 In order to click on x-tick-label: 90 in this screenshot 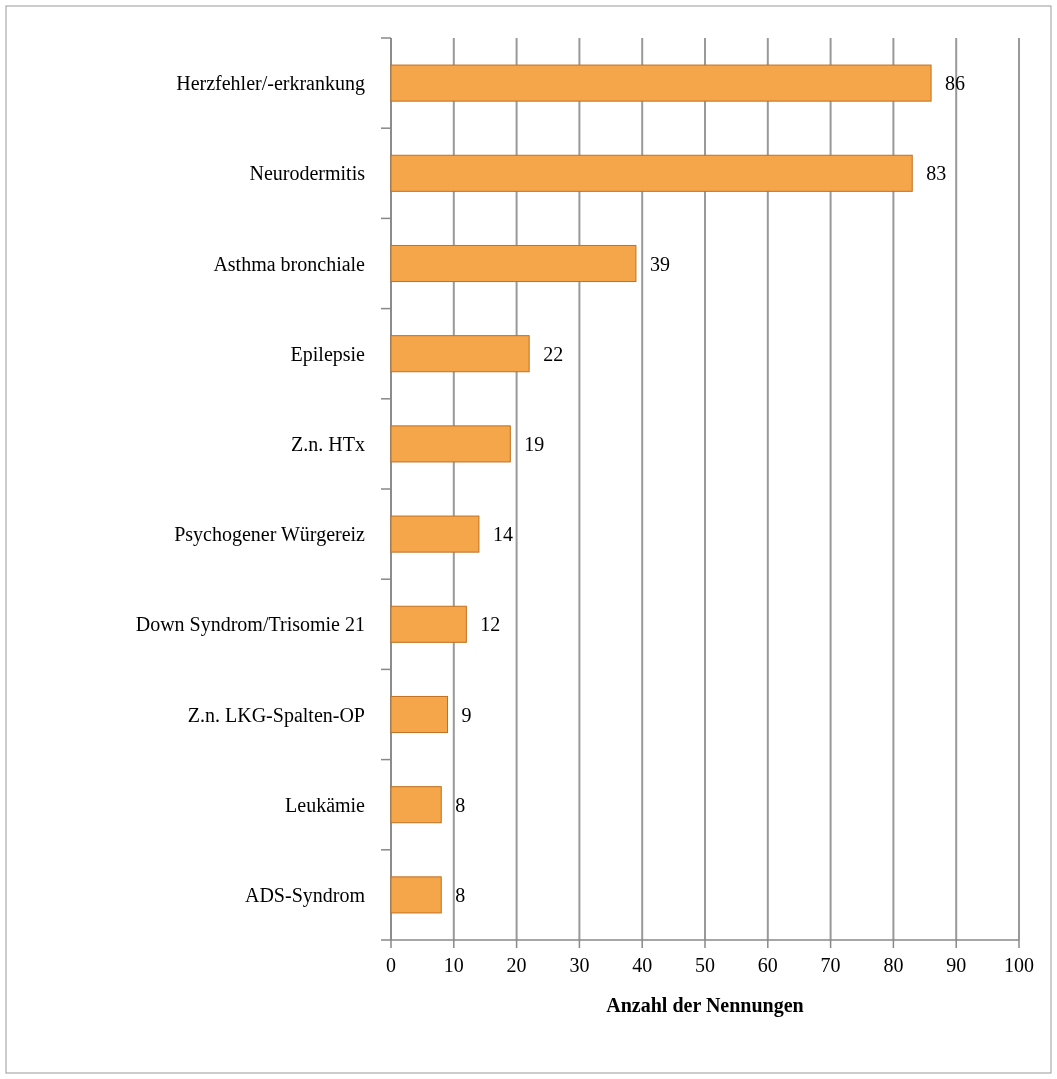, I will do `click(956, 965)`.